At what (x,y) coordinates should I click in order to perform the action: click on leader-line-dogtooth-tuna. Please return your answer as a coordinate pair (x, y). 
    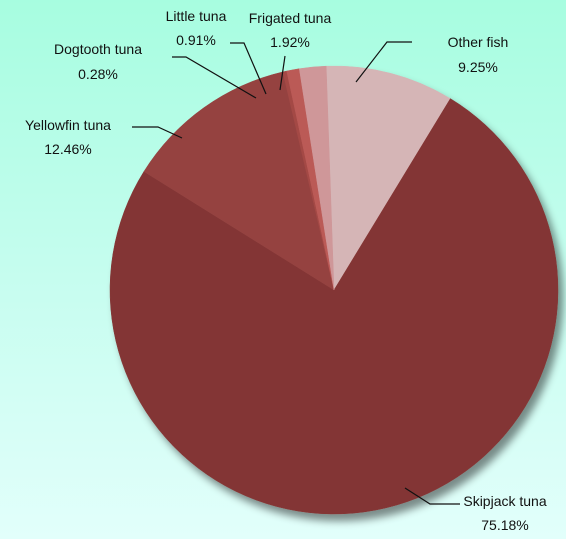
    Looking at the image, I should click on (214, 77).